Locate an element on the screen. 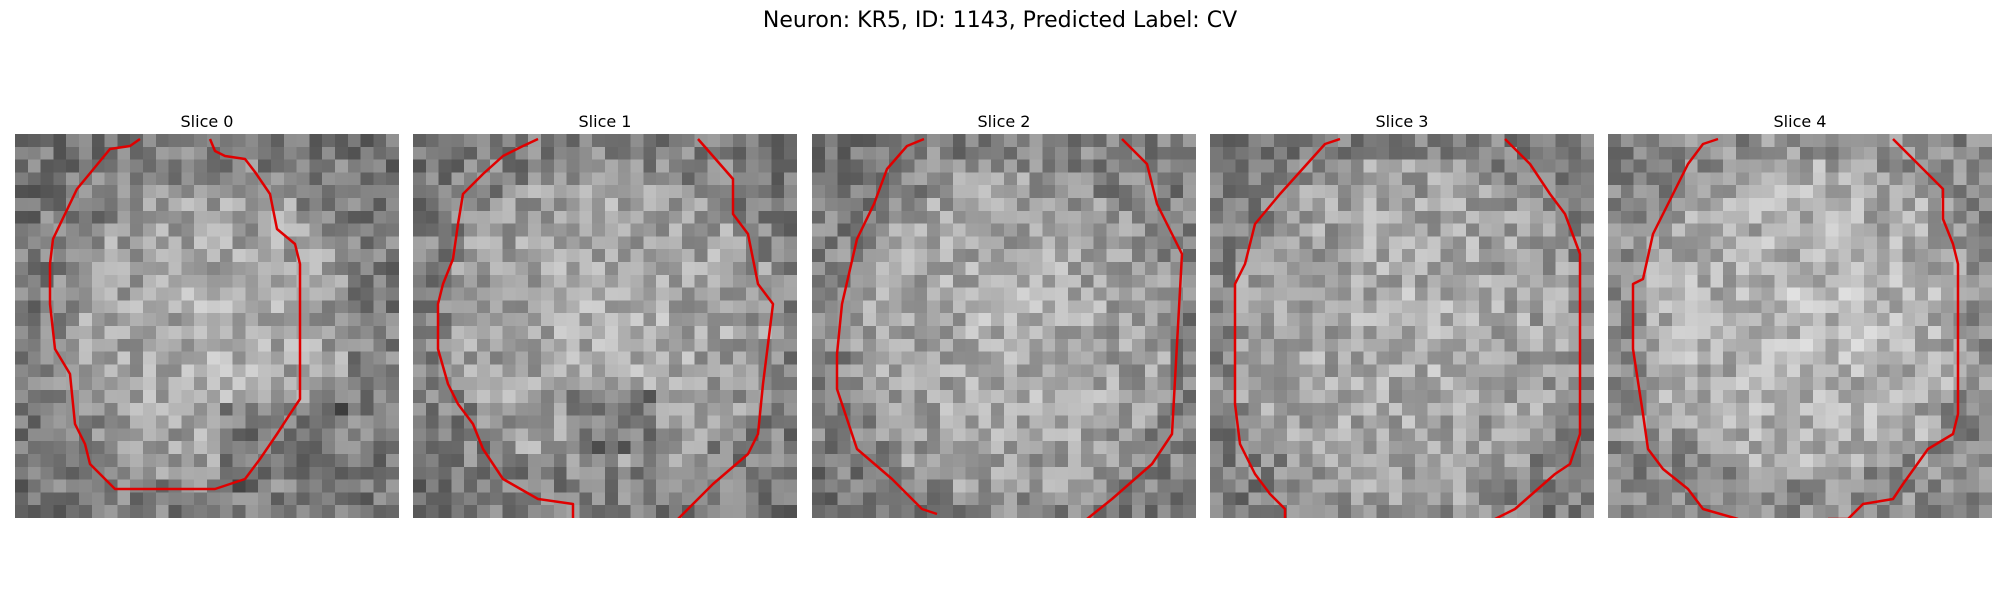 The height and width of the screenshot is (600, 2000). slice-panel-2: Slice 2 is located at coordinates (1004, 314).